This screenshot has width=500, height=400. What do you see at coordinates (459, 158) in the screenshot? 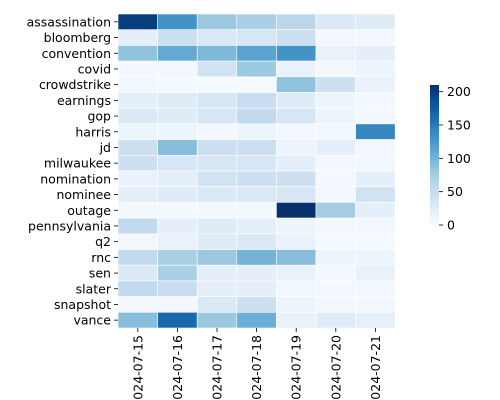
I see `colorbar-tick-label-100: 100` at bounding box center [459, 158].